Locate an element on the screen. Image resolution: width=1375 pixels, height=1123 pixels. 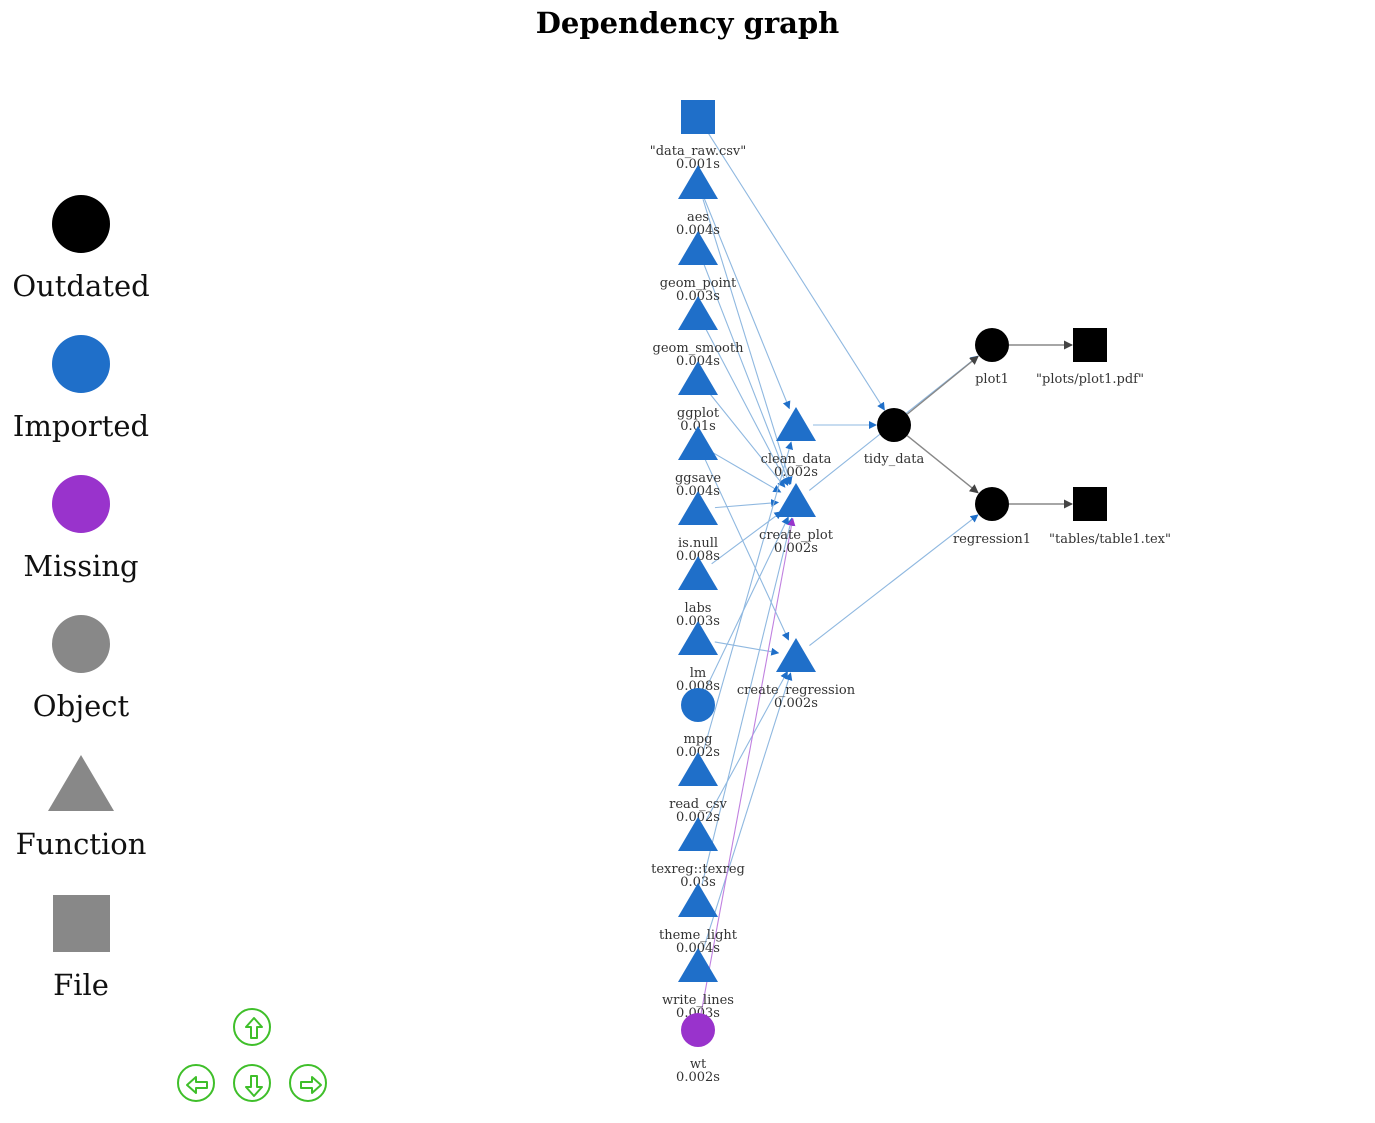
edge-ggsave-create_regression is located at coordinates (747, 550).